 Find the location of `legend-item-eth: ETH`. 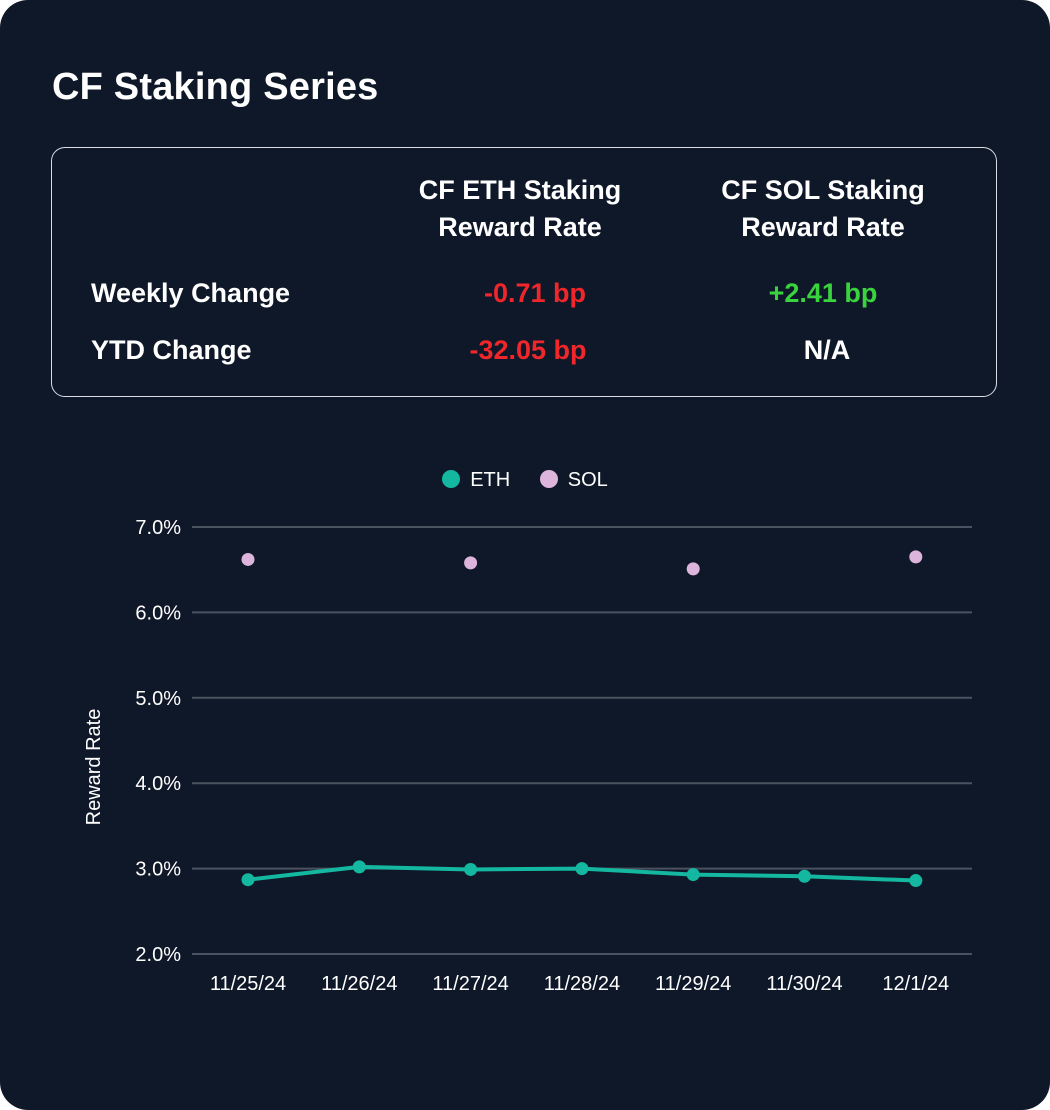

legend-item-eth: ETH is located at coordinates (476, 480).